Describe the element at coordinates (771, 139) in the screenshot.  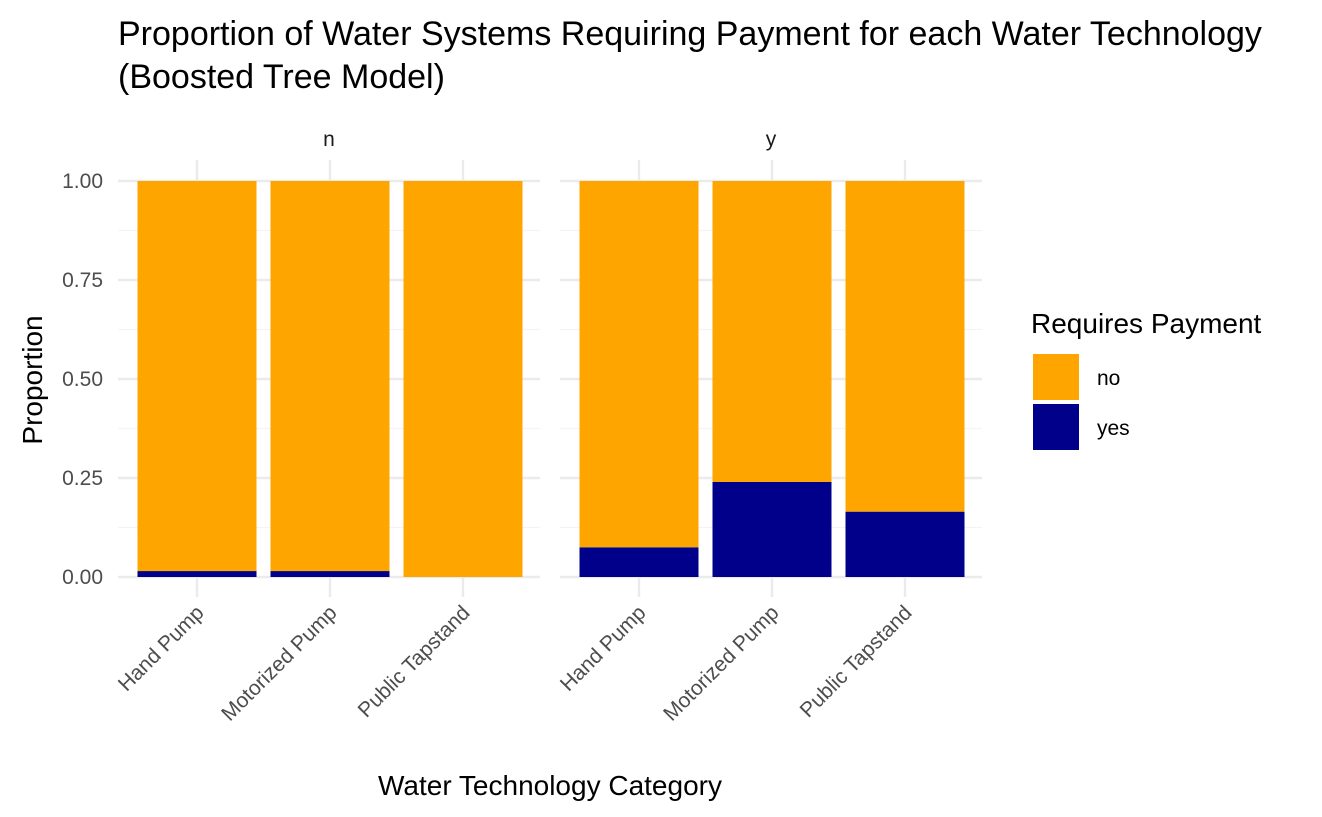
I see `facet-strip-label: y` at that location.